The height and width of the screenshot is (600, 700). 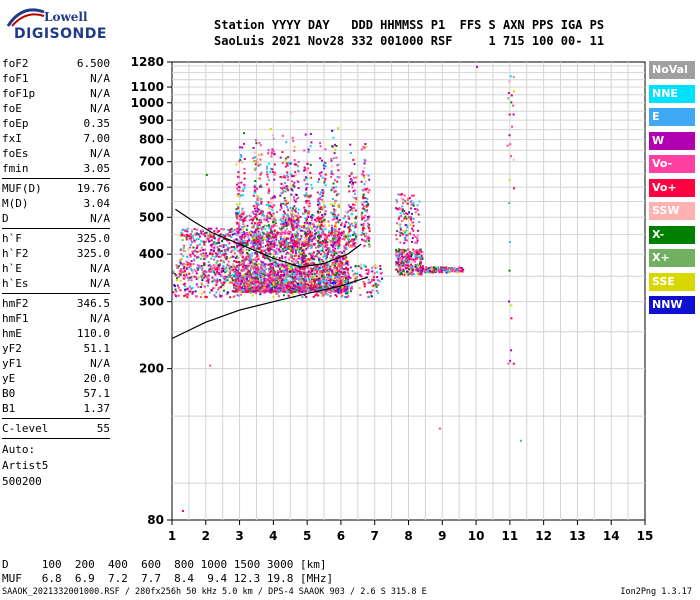 What do you see at coordinates (15, 78) in the screenshot?
I see `param-name: foF1` at bounding box center [15, 78].